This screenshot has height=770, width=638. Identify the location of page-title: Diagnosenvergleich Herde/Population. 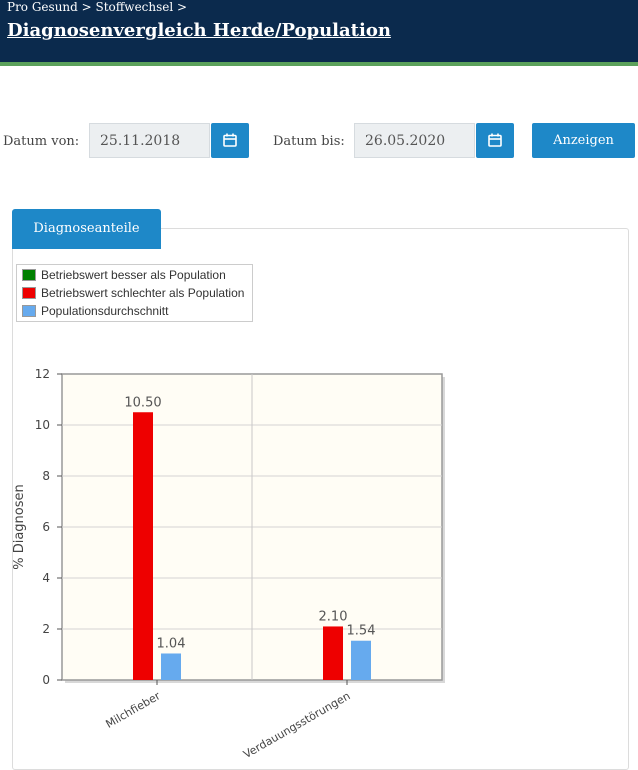
(199, 30).